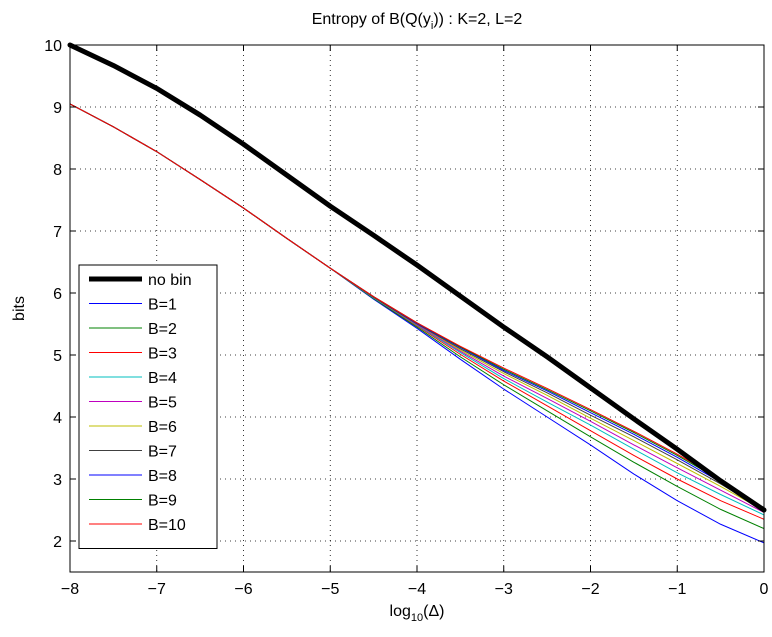 This screenshot has width=772, height=637. I want to click on legend-label: B=7, so click(162, 452).